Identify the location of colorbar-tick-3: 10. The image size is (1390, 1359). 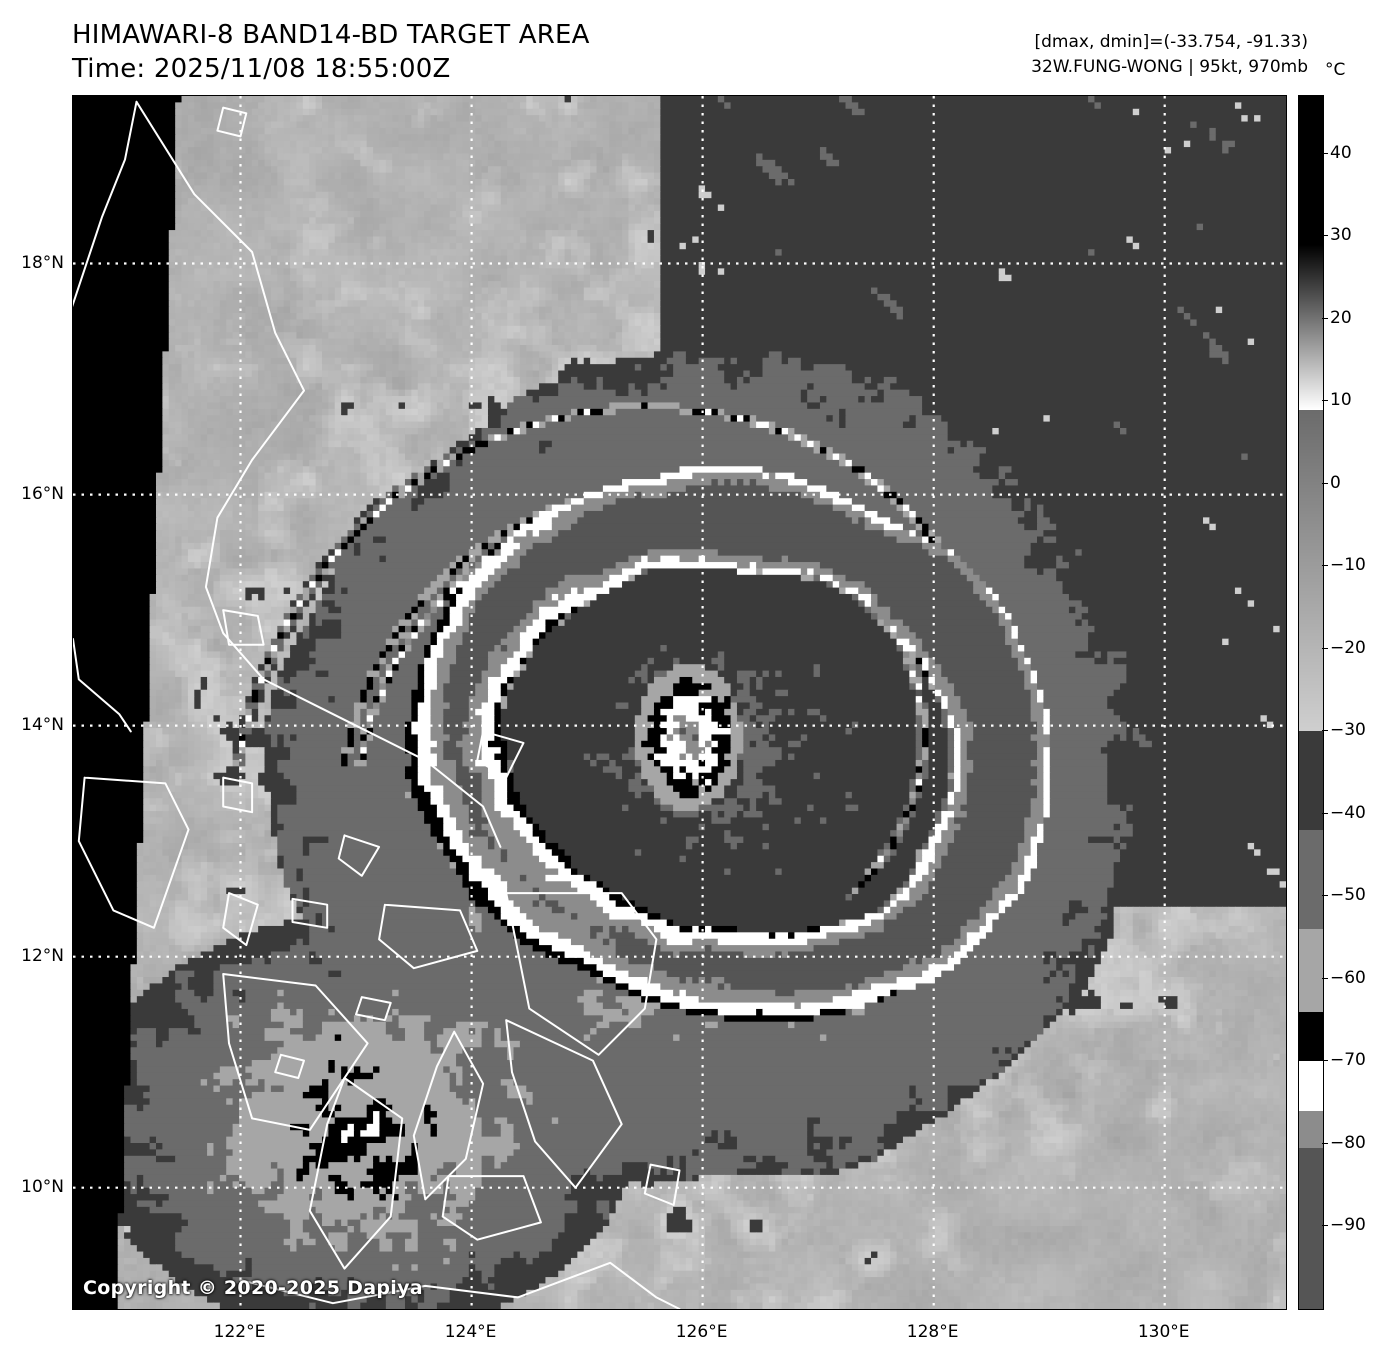
(1341, 400).